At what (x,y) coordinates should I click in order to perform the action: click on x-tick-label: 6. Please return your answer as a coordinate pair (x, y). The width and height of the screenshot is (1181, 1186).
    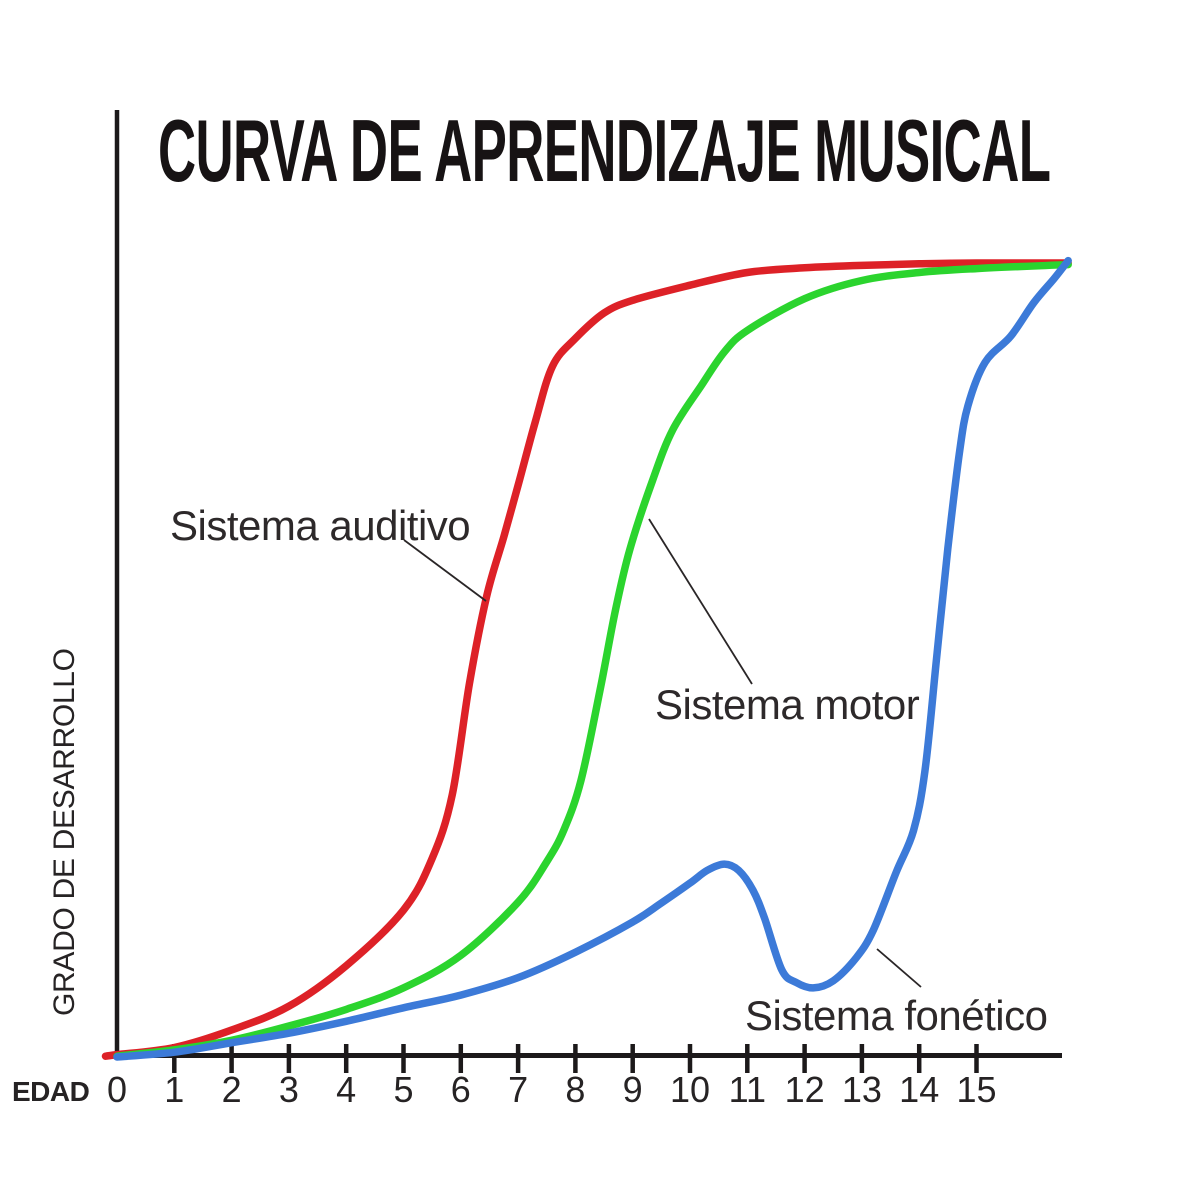
    Looking at the image, I should click on (461, 1089).